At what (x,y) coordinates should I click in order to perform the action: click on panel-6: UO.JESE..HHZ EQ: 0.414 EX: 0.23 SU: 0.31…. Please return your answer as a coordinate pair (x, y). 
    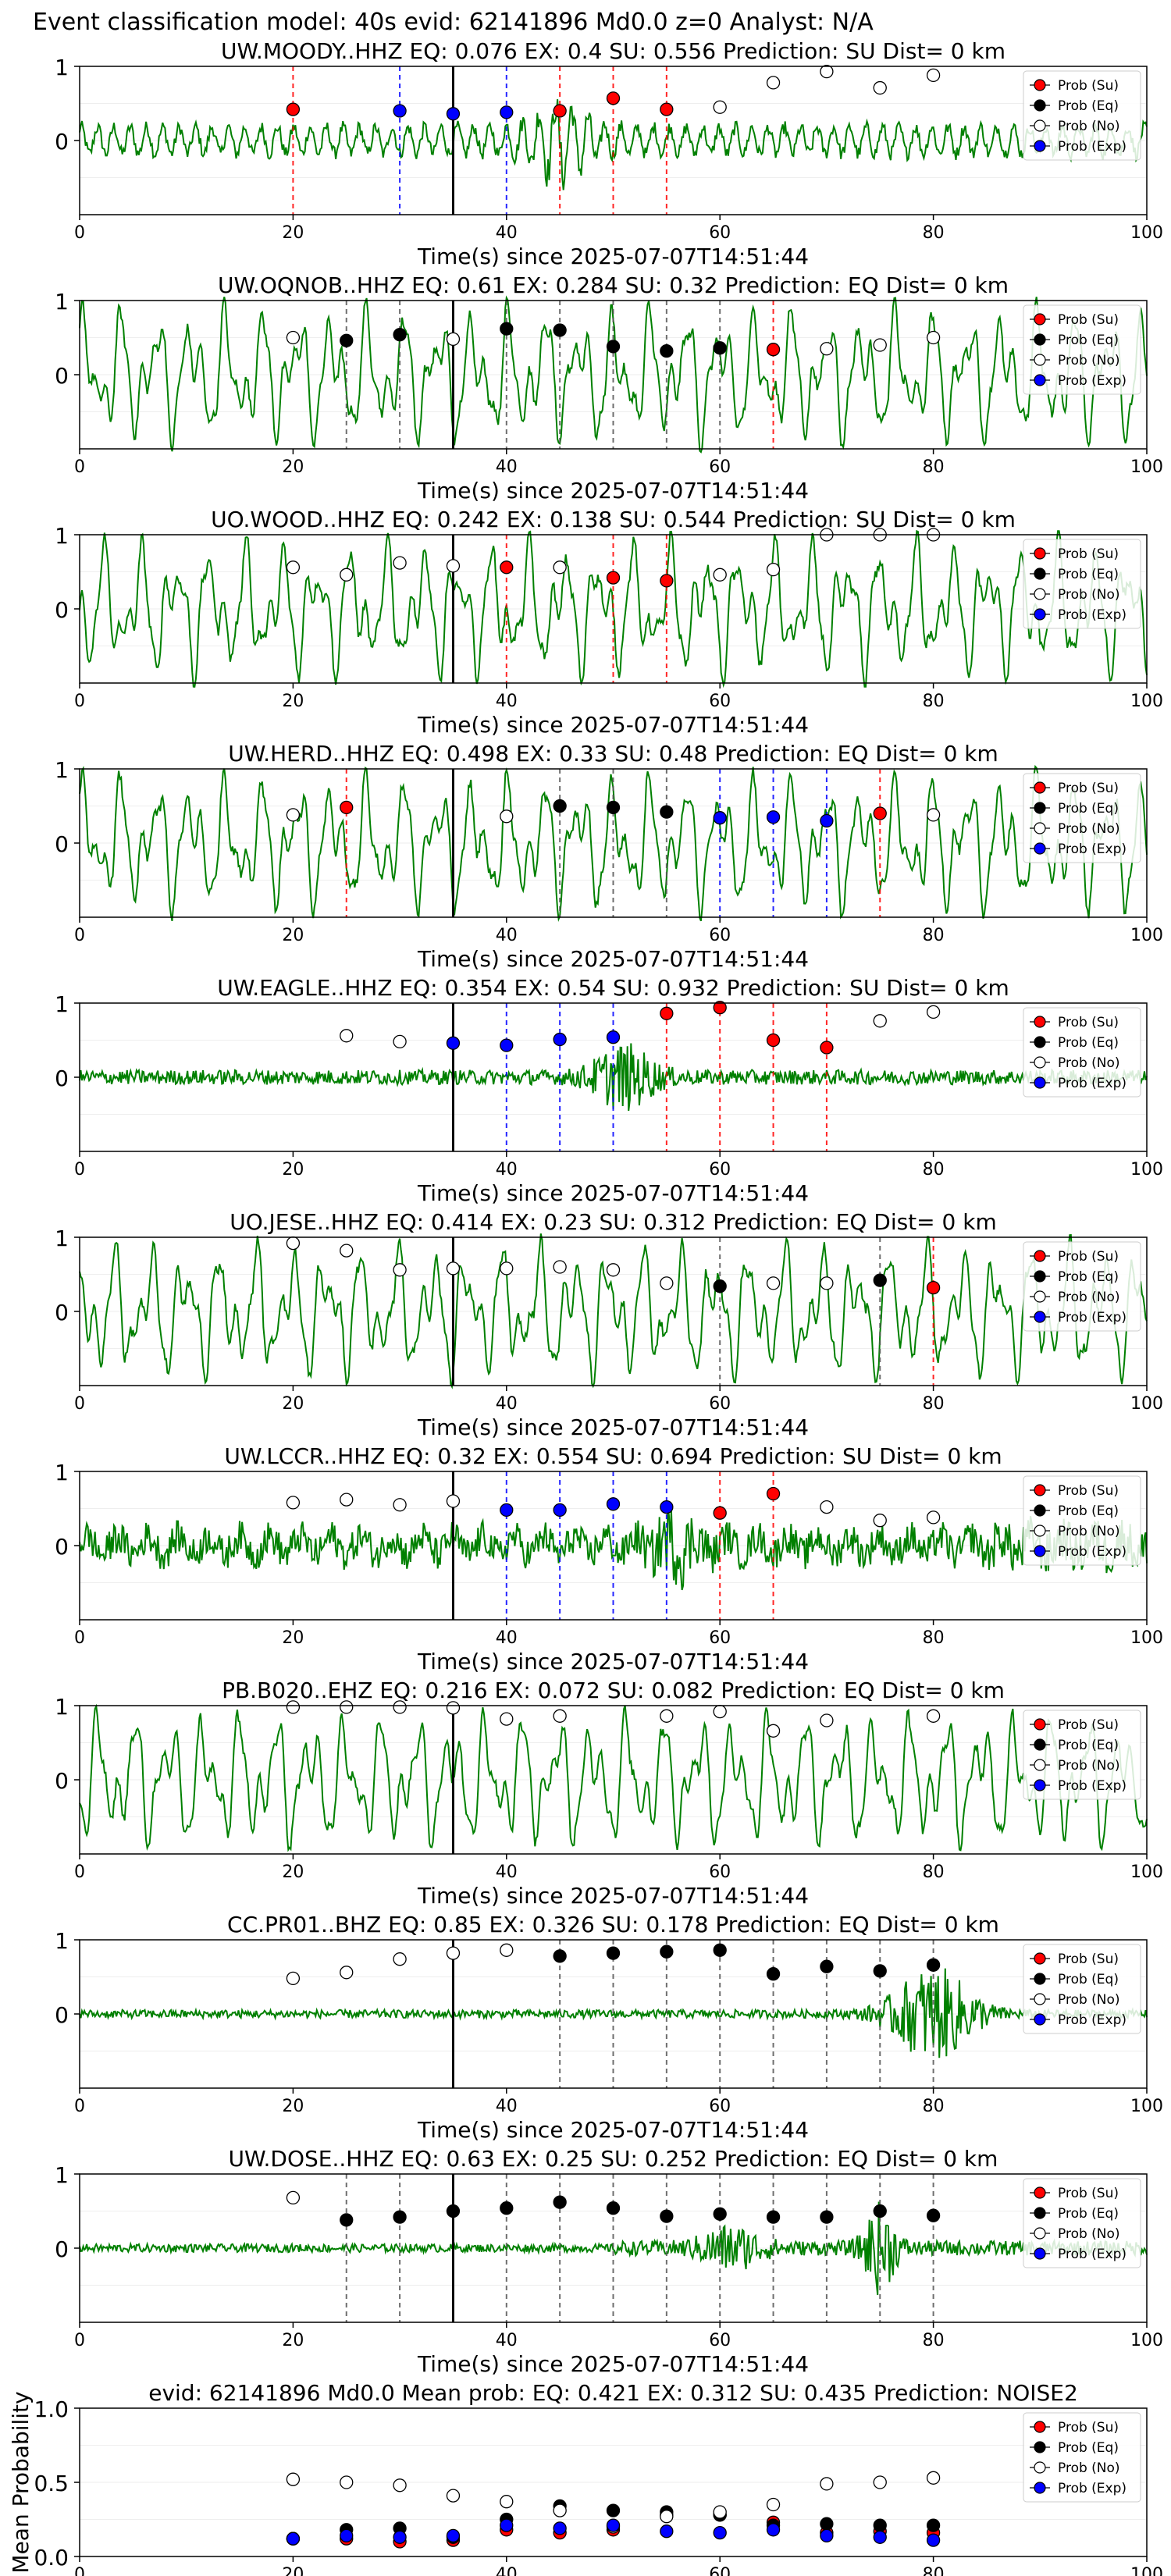
    Looking at the image, I should click on (609, 1324).